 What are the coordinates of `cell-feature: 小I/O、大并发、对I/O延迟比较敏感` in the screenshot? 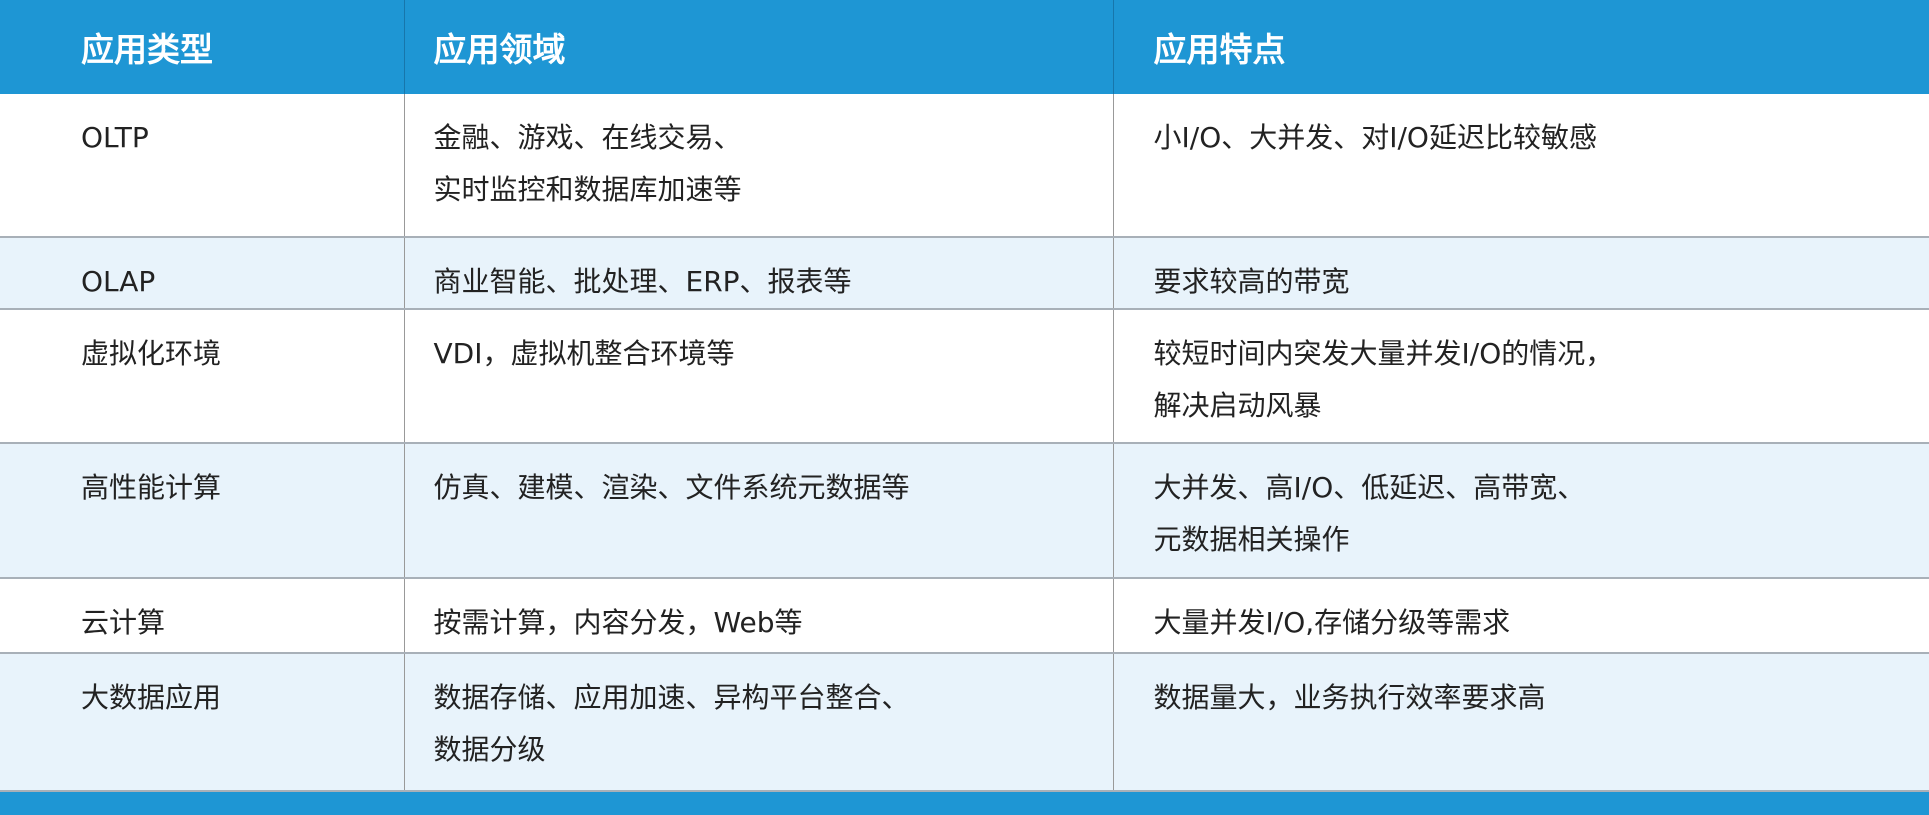 It's located at (1521, 166).